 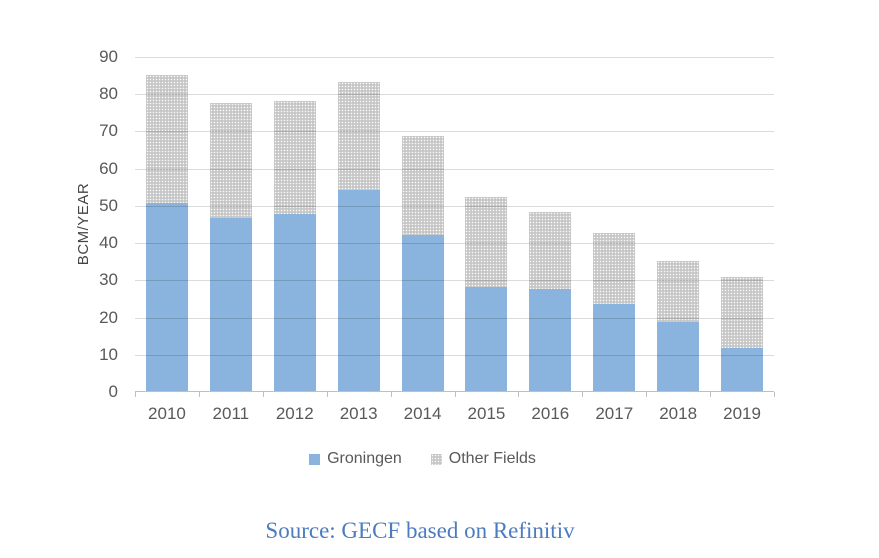 I want to click on x-axis-tick-label: 2011, so click(x=231, y=413).